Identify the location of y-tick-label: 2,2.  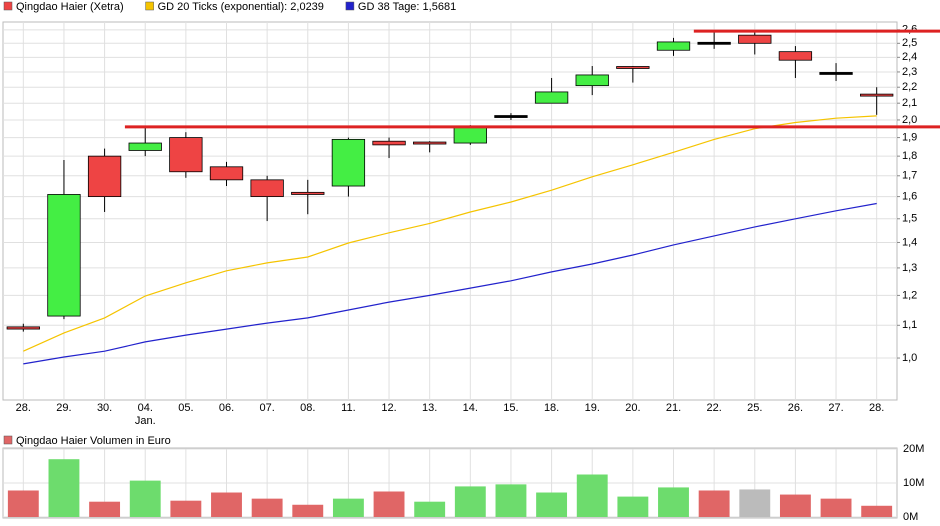
(909, 87).